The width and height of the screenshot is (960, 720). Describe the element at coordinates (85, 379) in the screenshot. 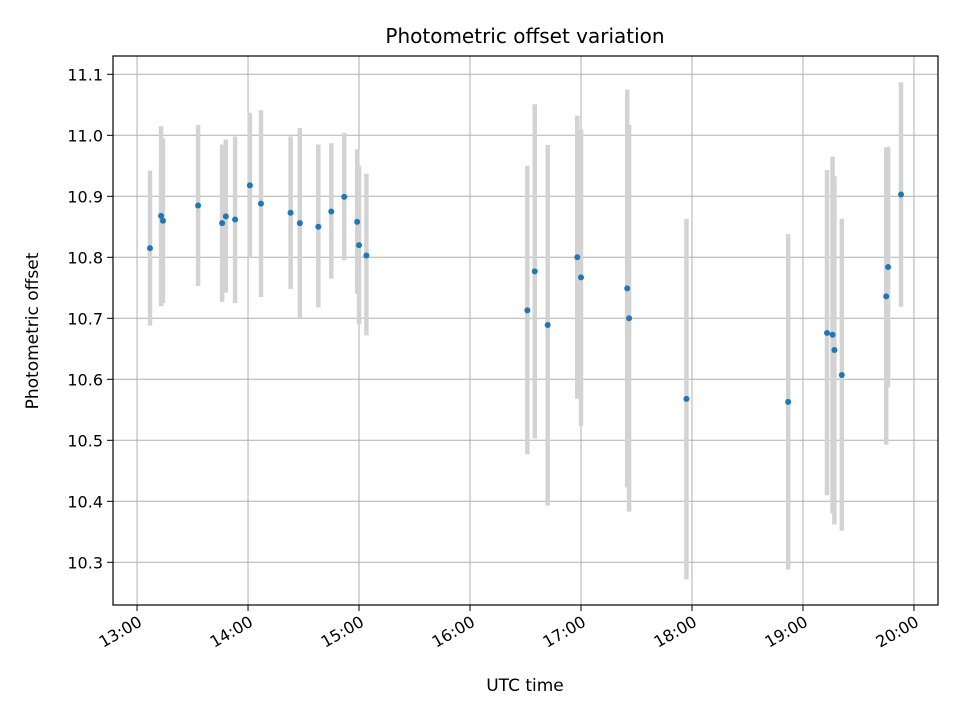

I see `y-tick-label: 10.6` at that location.